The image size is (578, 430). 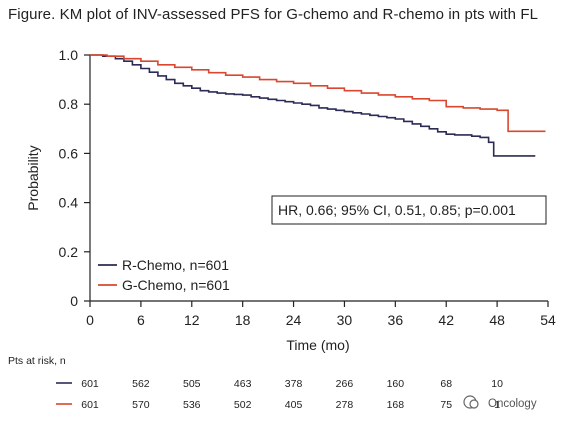 What do you see at coordinates (446, 320) in the screenshot?
I see `x-tick-label: 42` at bounding box center [446, 320].